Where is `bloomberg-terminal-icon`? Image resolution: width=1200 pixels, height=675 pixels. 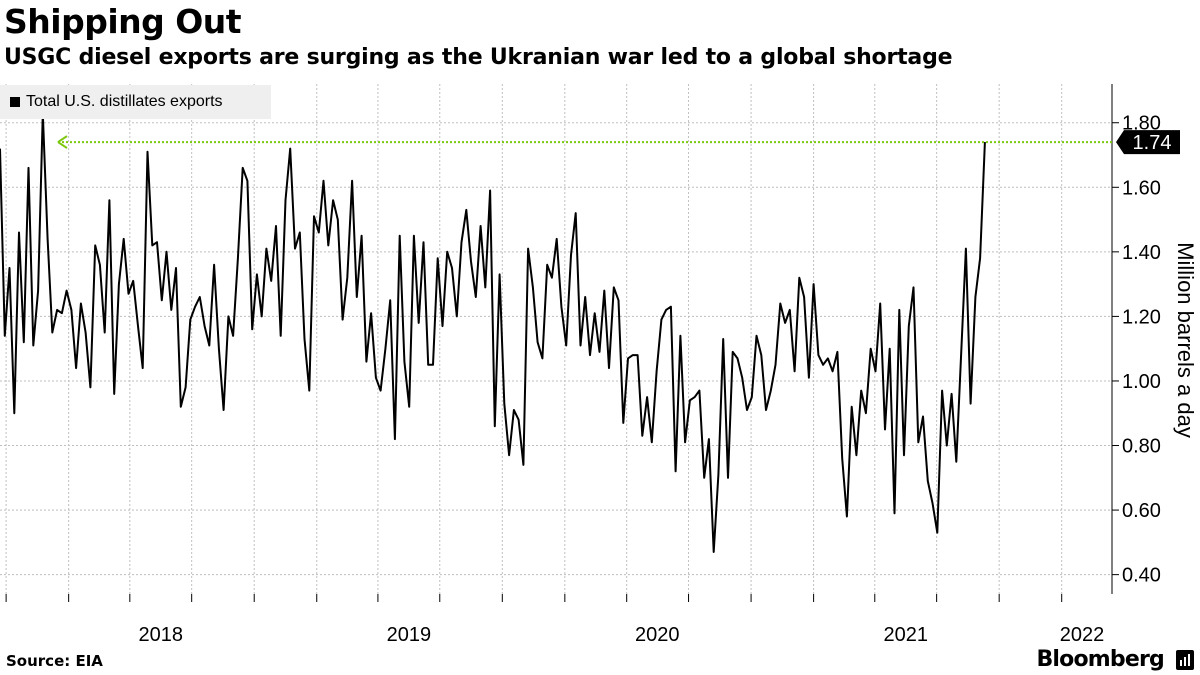
bloomberg-terminal-icon is located at coordinates (1185, 660).